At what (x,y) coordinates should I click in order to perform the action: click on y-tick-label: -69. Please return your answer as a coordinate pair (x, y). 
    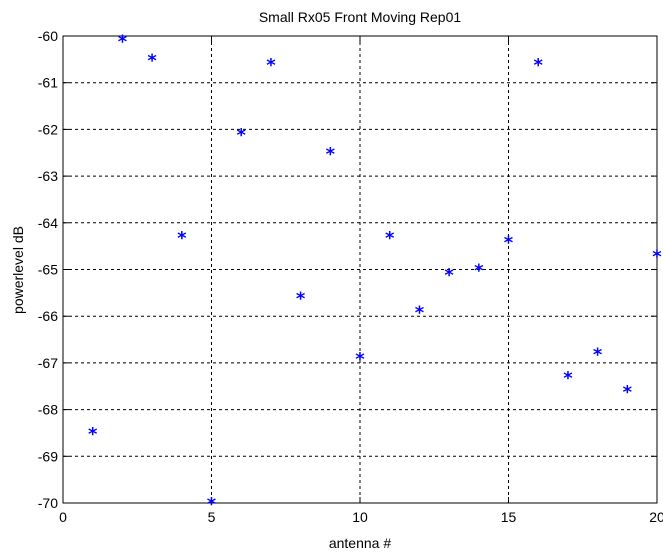
    Looking at the image, I should click on (48, 456).